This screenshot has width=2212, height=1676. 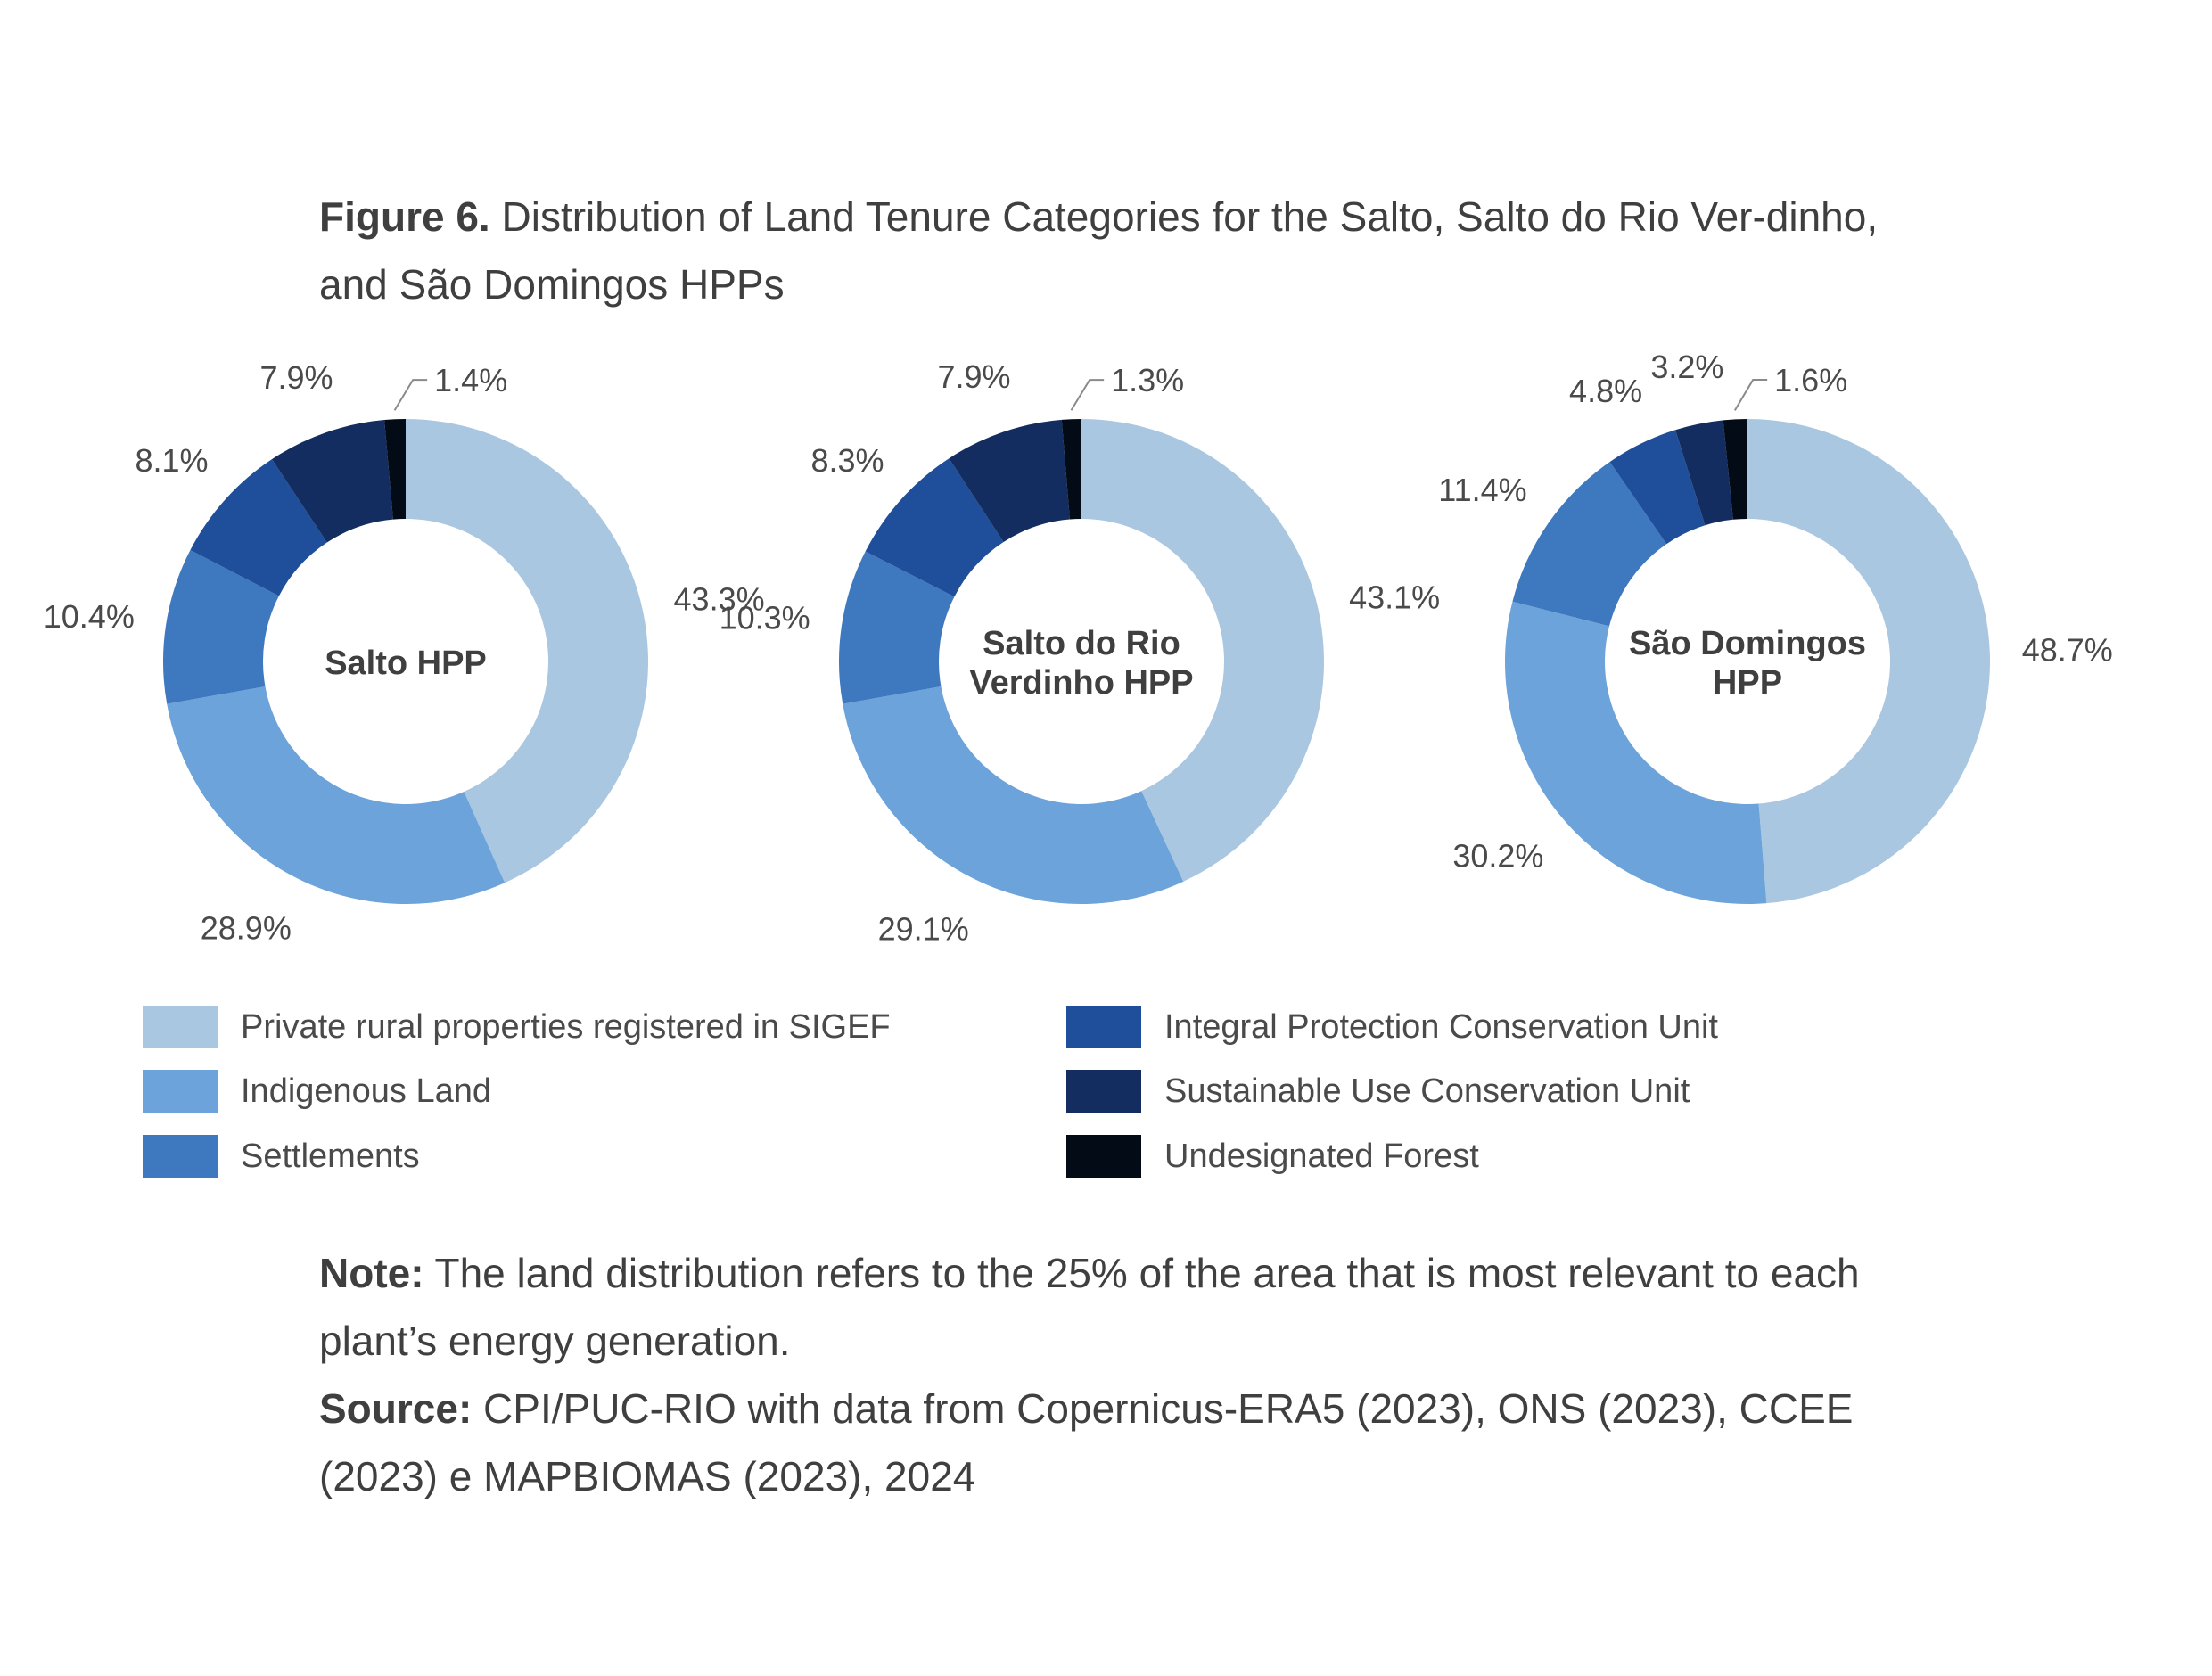 What do you see at coordinates (1147, 380) in the screenshot?
I see `data-label: 1.3%` at bounding box center [1147, 380].